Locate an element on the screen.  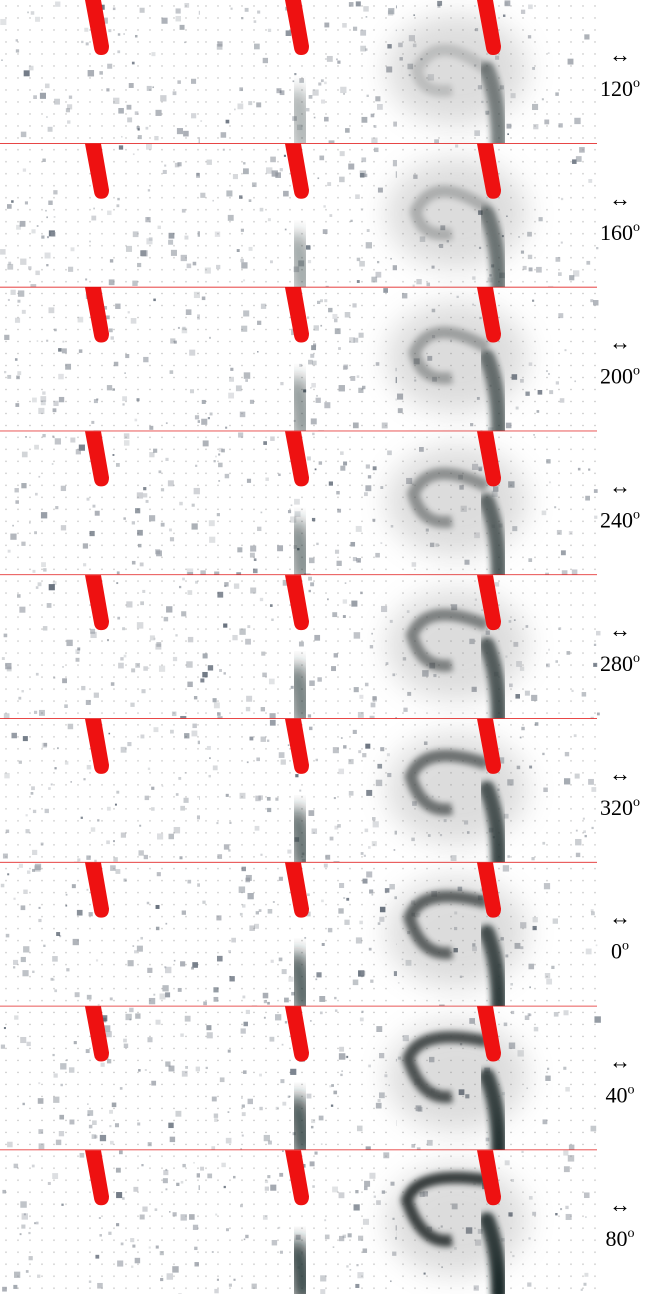
angle-value: 160 is located at coordinates (616, 232).